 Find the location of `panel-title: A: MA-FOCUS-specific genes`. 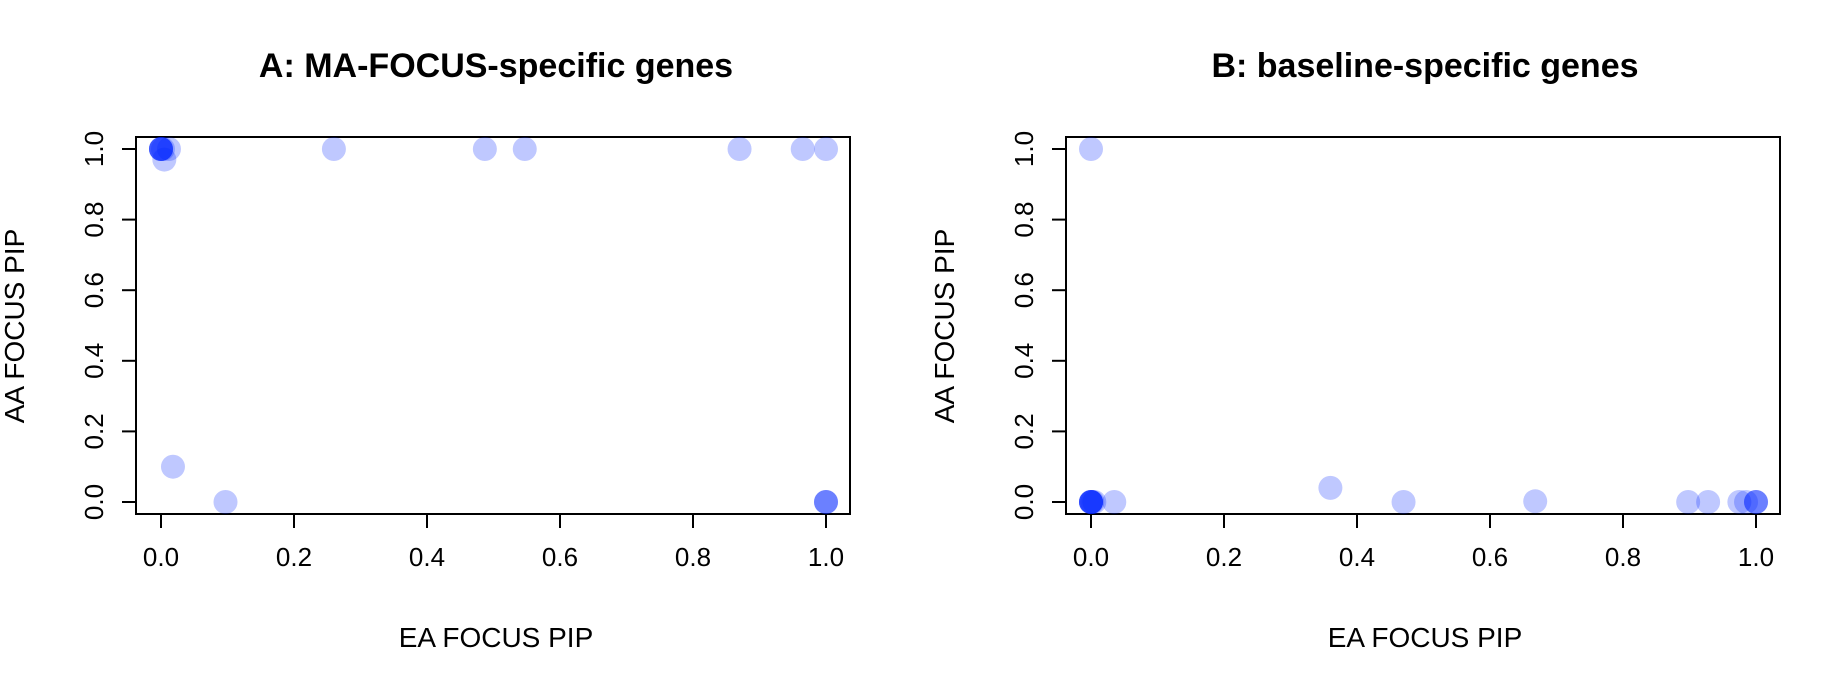

panel-title: A: MA-FOCUS-specific genes is located at coordinates (496, 66).